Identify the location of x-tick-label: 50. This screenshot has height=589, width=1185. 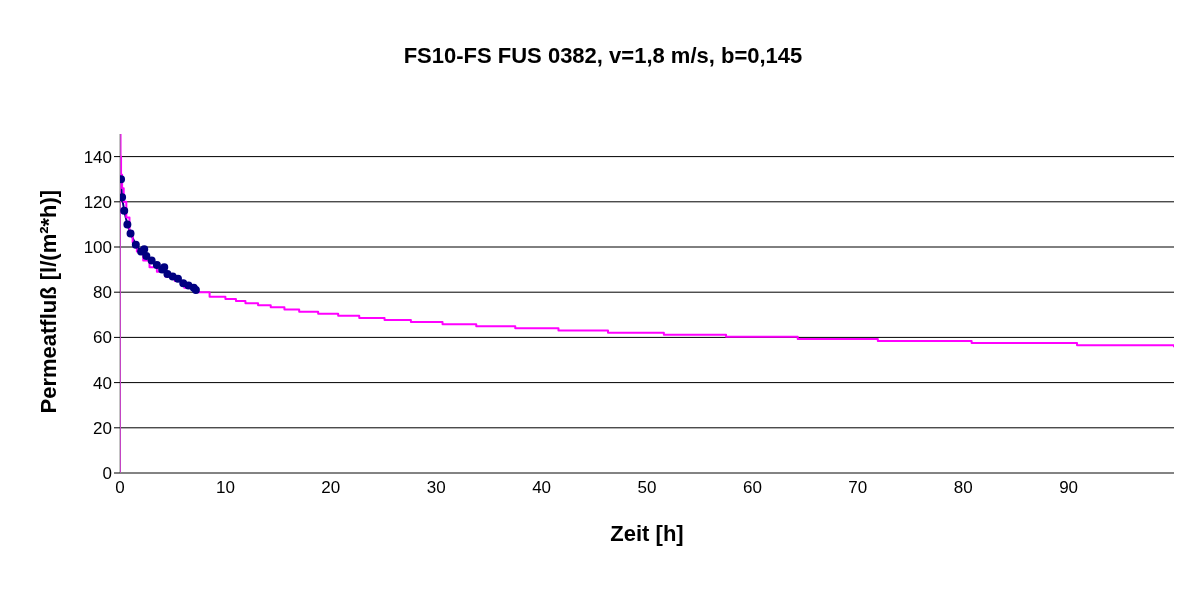
(647, 488).